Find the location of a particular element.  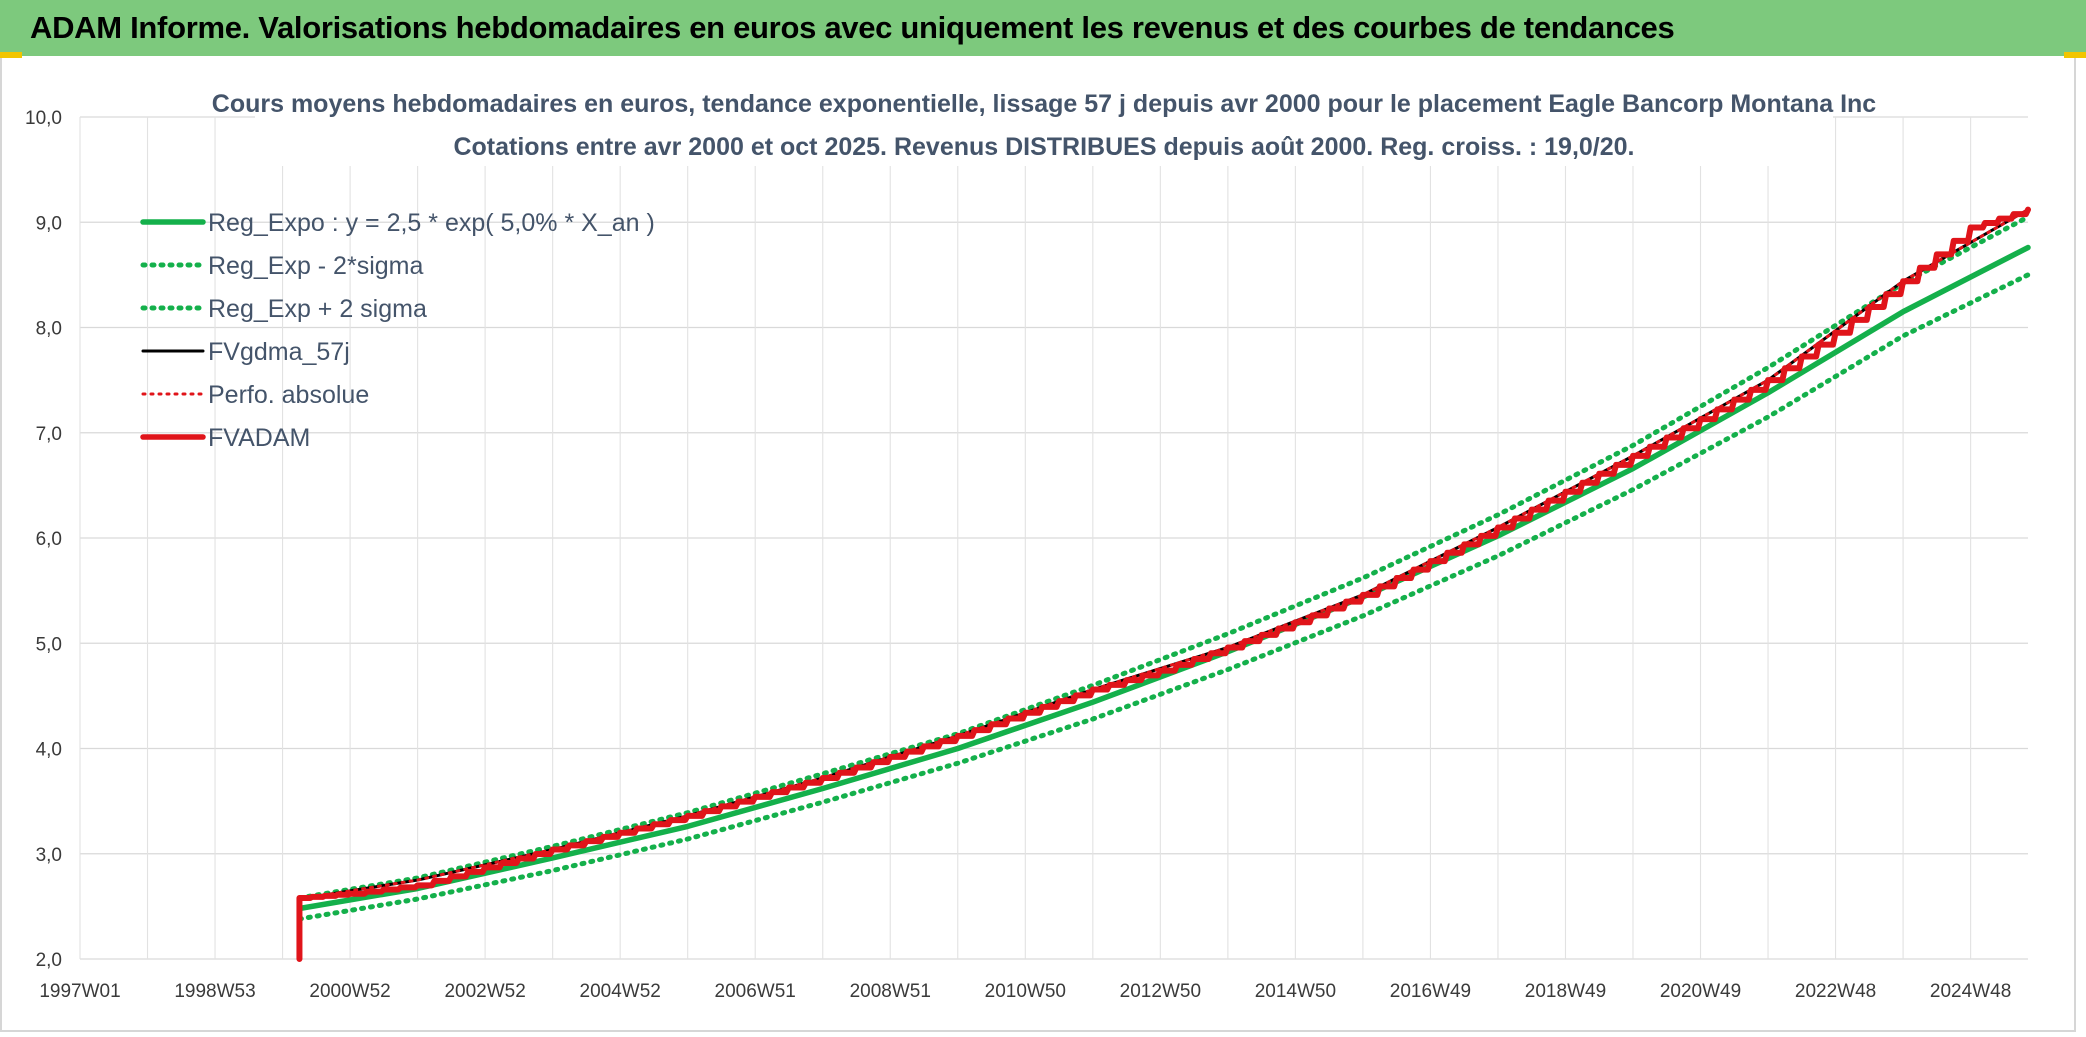

y-tick-label: 10,0 is located at coordinates (43, 118).